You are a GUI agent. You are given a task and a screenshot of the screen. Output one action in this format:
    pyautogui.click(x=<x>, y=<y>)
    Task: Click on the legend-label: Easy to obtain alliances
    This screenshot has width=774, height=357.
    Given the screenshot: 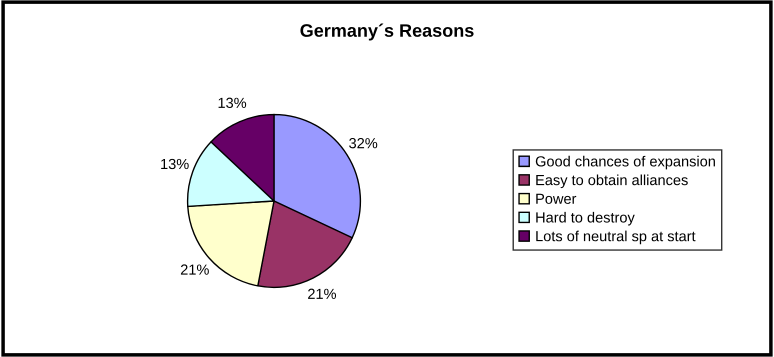 What is the action you would take?
    pyautogui.click(x=612, y=181)
    